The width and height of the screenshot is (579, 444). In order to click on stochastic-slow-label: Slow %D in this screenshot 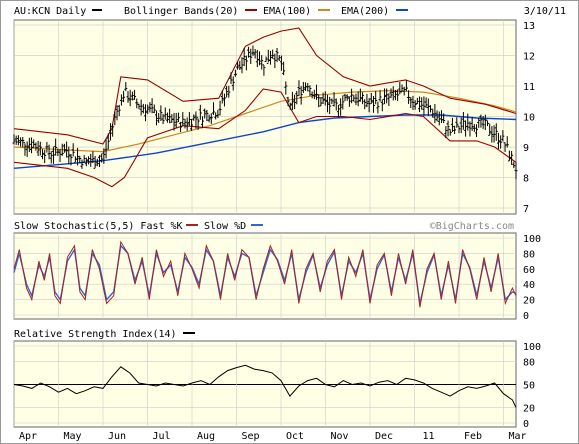, I will do `click(225, 226)`.